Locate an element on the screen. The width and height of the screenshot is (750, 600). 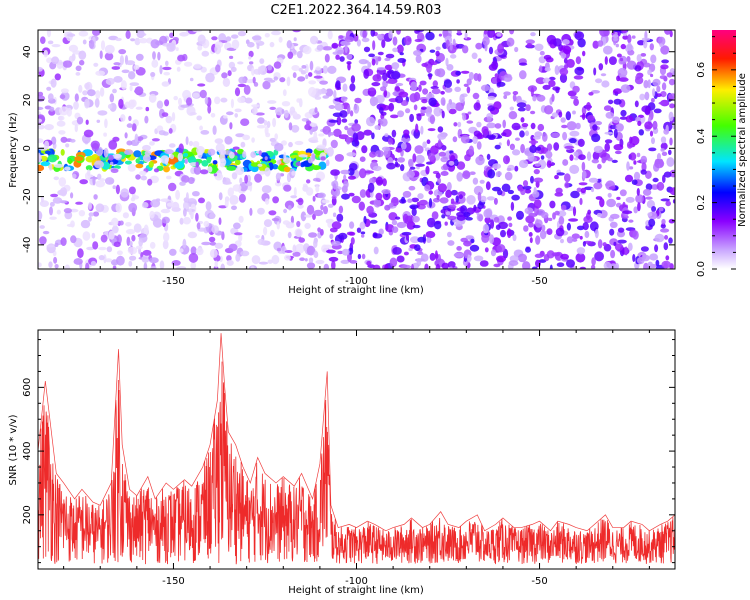
colorbar-tick-label: 0.0 is located at coordinates (701, 269).